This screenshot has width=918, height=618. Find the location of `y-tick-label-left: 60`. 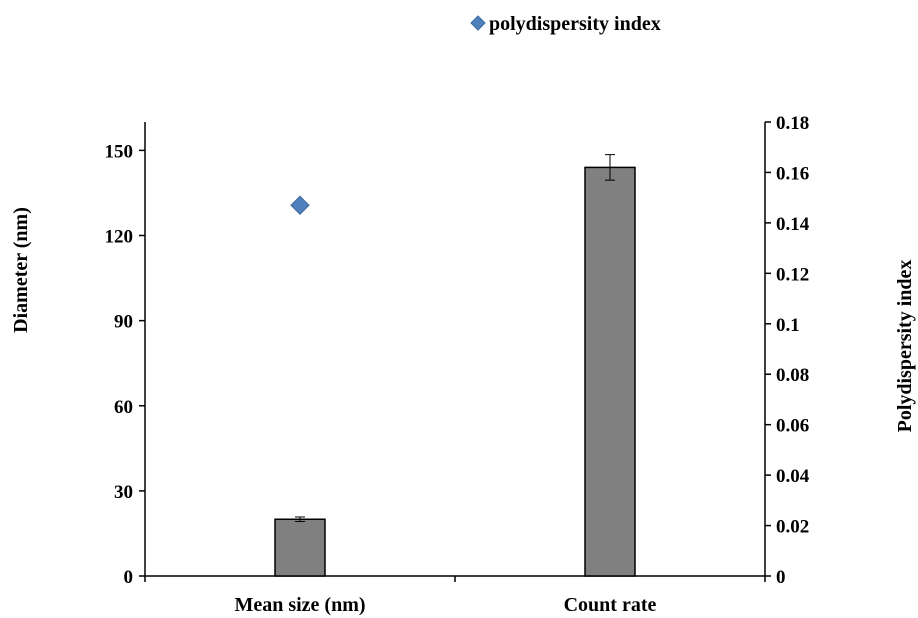

y-tick-label-left: 60 is located at coordinates (123, 407).